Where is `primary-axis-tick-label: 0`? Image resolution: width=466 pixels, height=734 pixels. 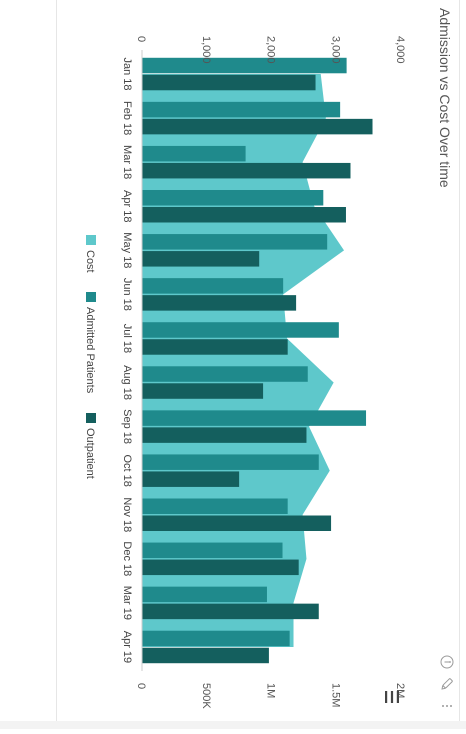 primary-axis-tick-label: 0 is located at coordinates (141, 39).